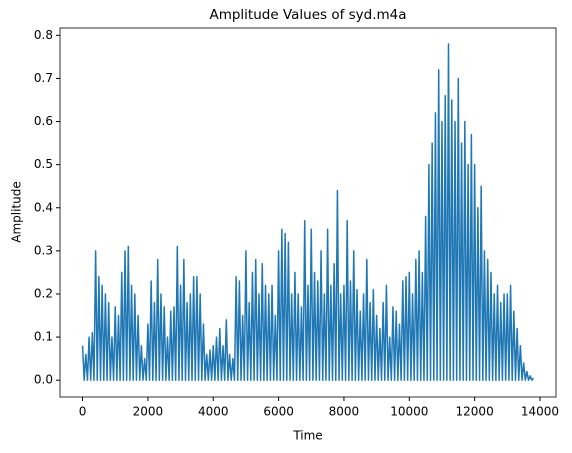 This screenshot has width=572, height=453. I want to click on x-tick-label: 6000, so click(278, 412).